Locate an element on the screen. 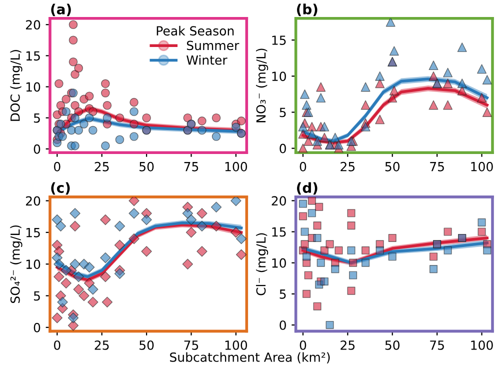  chart-title: (b) is located at coordinates (307, 10).